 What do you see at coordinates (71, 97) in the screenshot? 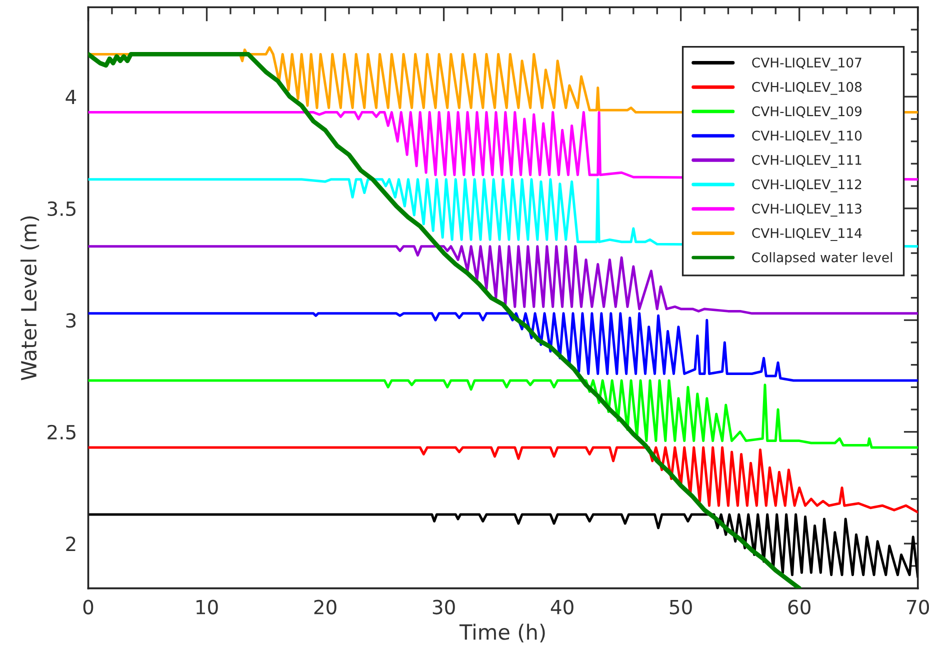
I see `y-tick-label: 4` at bounding box center [71, 97].